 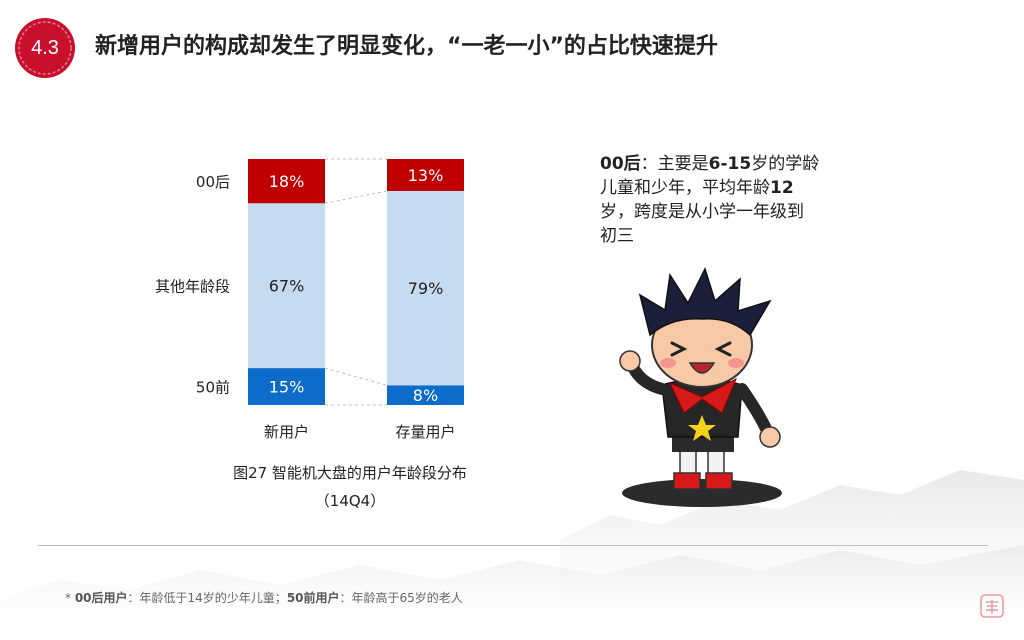 I want to click on footnote-term-00: 00后用户, so click(x=101, y=598).